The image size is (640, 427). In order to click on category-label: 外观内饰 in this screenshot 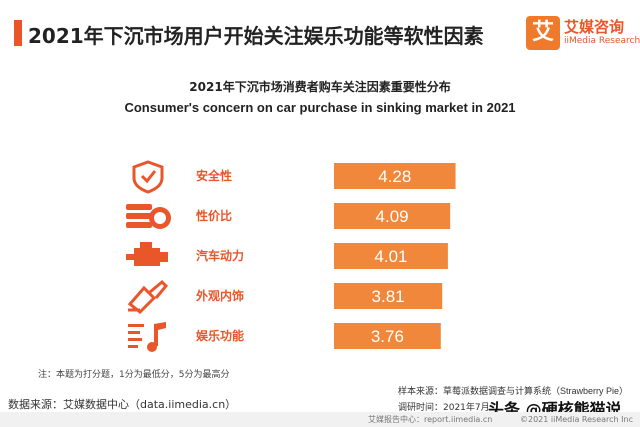, I will do `click(220, 295)`.